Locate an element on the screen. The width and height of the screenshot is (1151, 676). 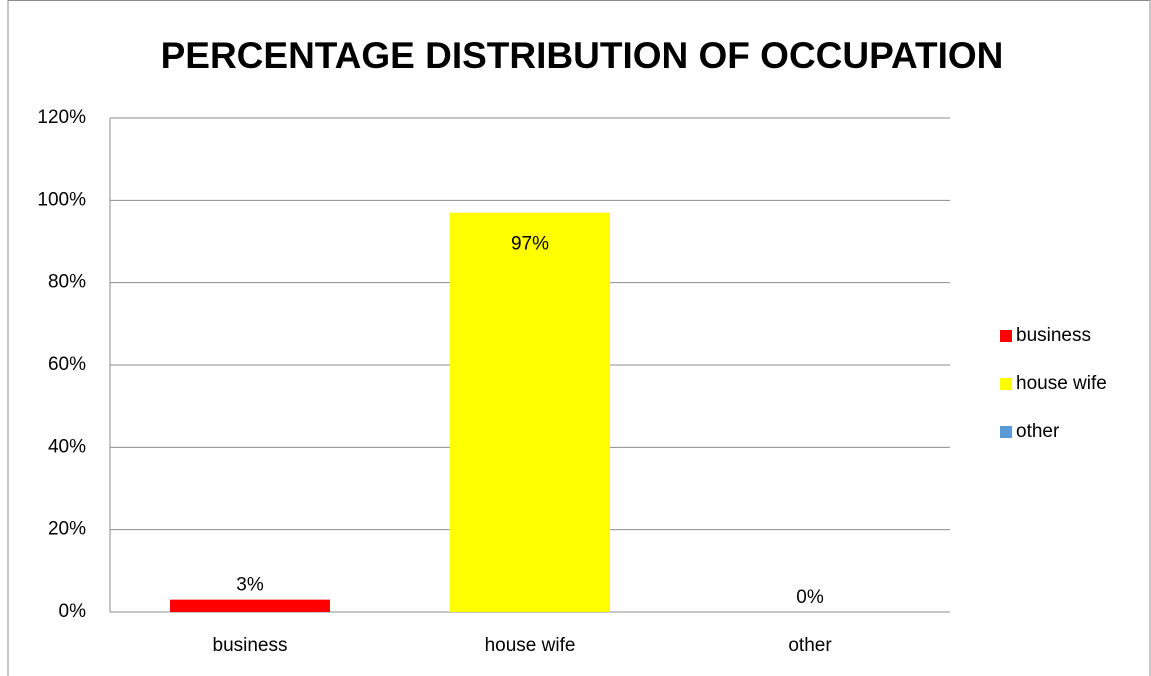
x-tick-label: house wife is located at coordinates (530, 645).